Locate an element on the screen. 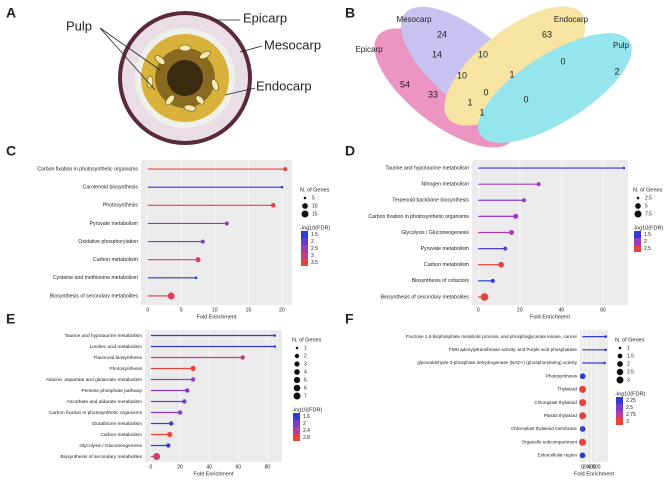  venn-set-label: Mesocarp is located at coordinates (414, 19).